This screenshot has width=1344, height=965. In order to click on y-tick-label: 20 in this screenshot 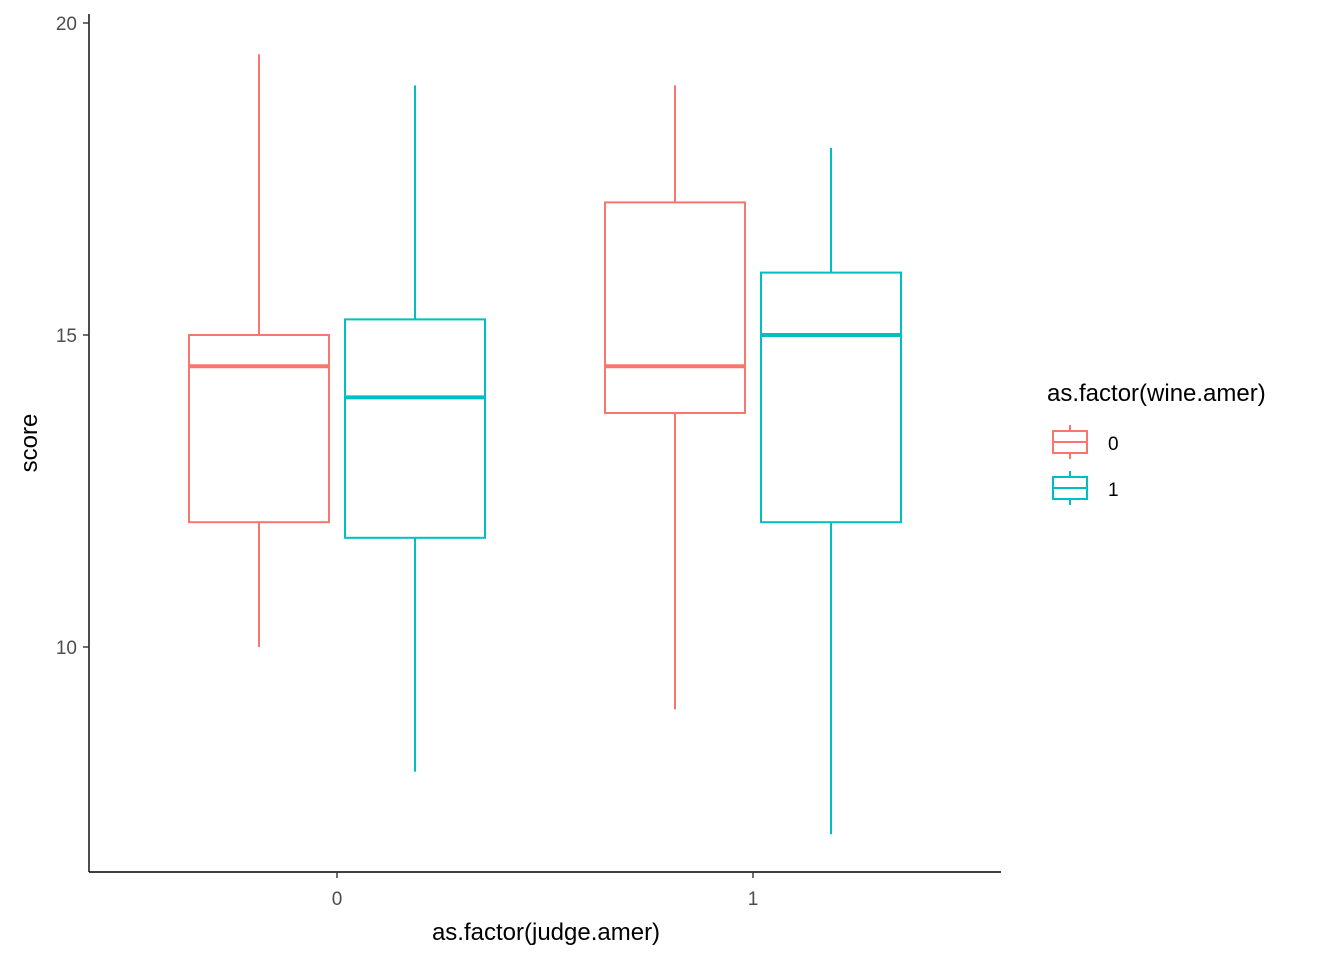, I will do `click(66, 24)`.